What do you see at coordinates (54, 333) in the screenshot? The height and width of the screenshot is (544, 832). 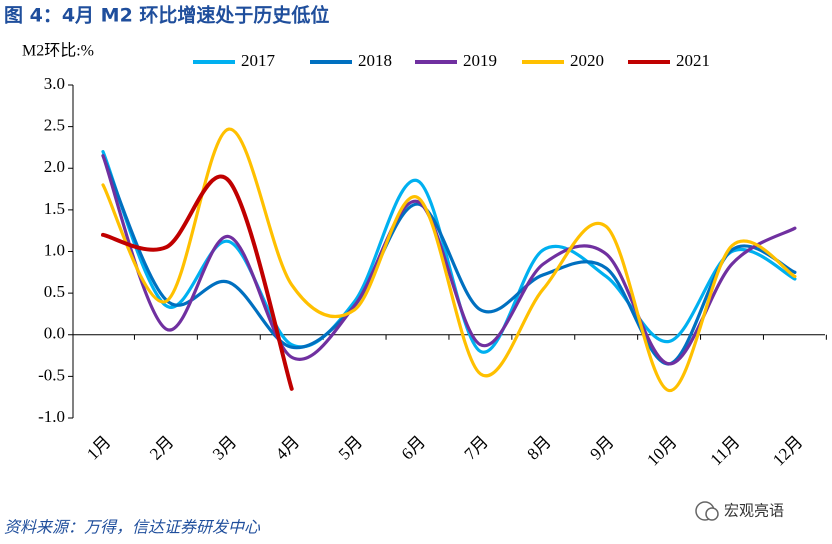 I see `y-tick-label: 0.0` at bounding box center [54, 333].